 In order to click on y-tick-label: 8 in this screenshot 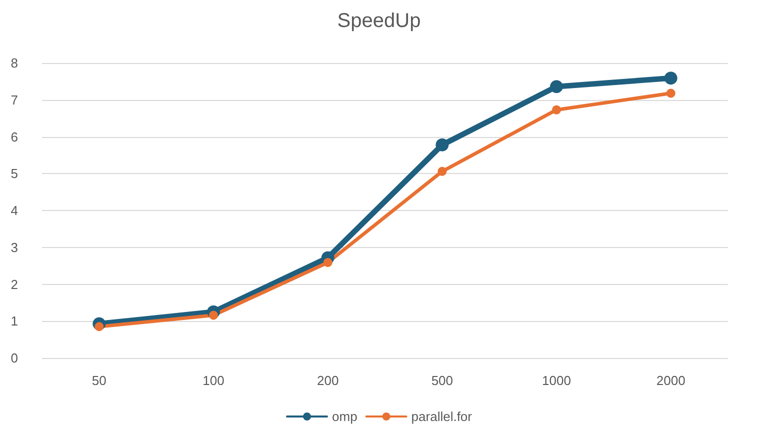, I will do `click(14, 63)`.